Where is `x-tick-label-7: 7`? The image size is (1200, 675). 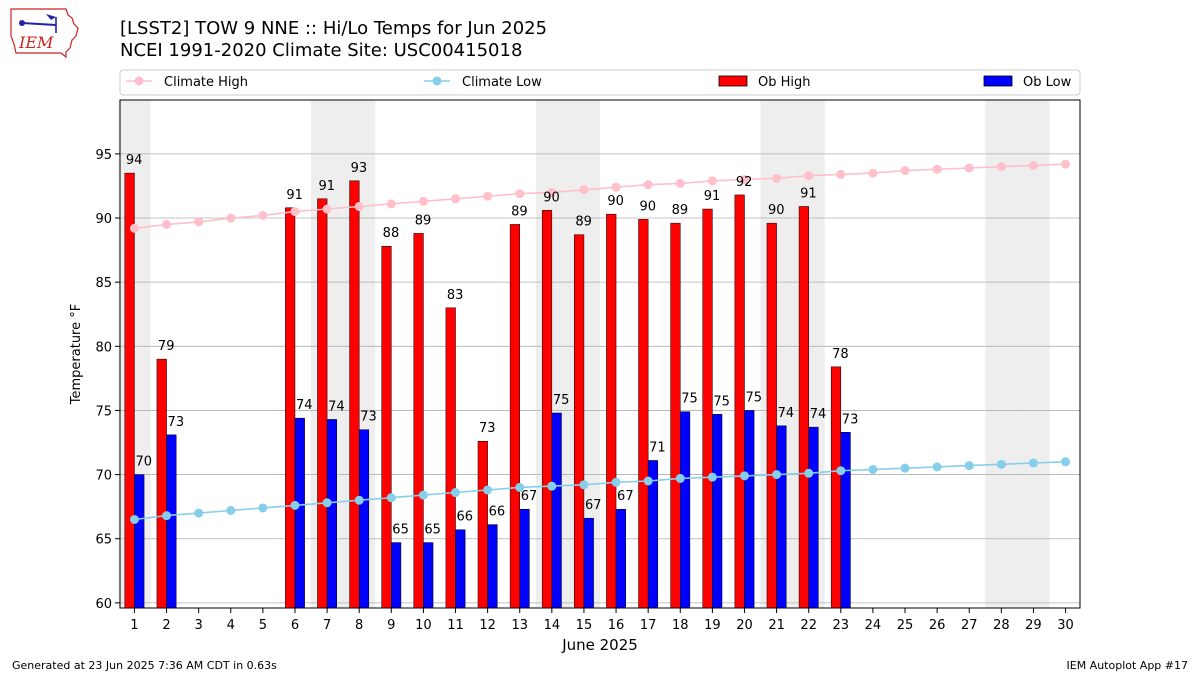
x-tick-label-7: 7 is located at coordinates (327, 625).